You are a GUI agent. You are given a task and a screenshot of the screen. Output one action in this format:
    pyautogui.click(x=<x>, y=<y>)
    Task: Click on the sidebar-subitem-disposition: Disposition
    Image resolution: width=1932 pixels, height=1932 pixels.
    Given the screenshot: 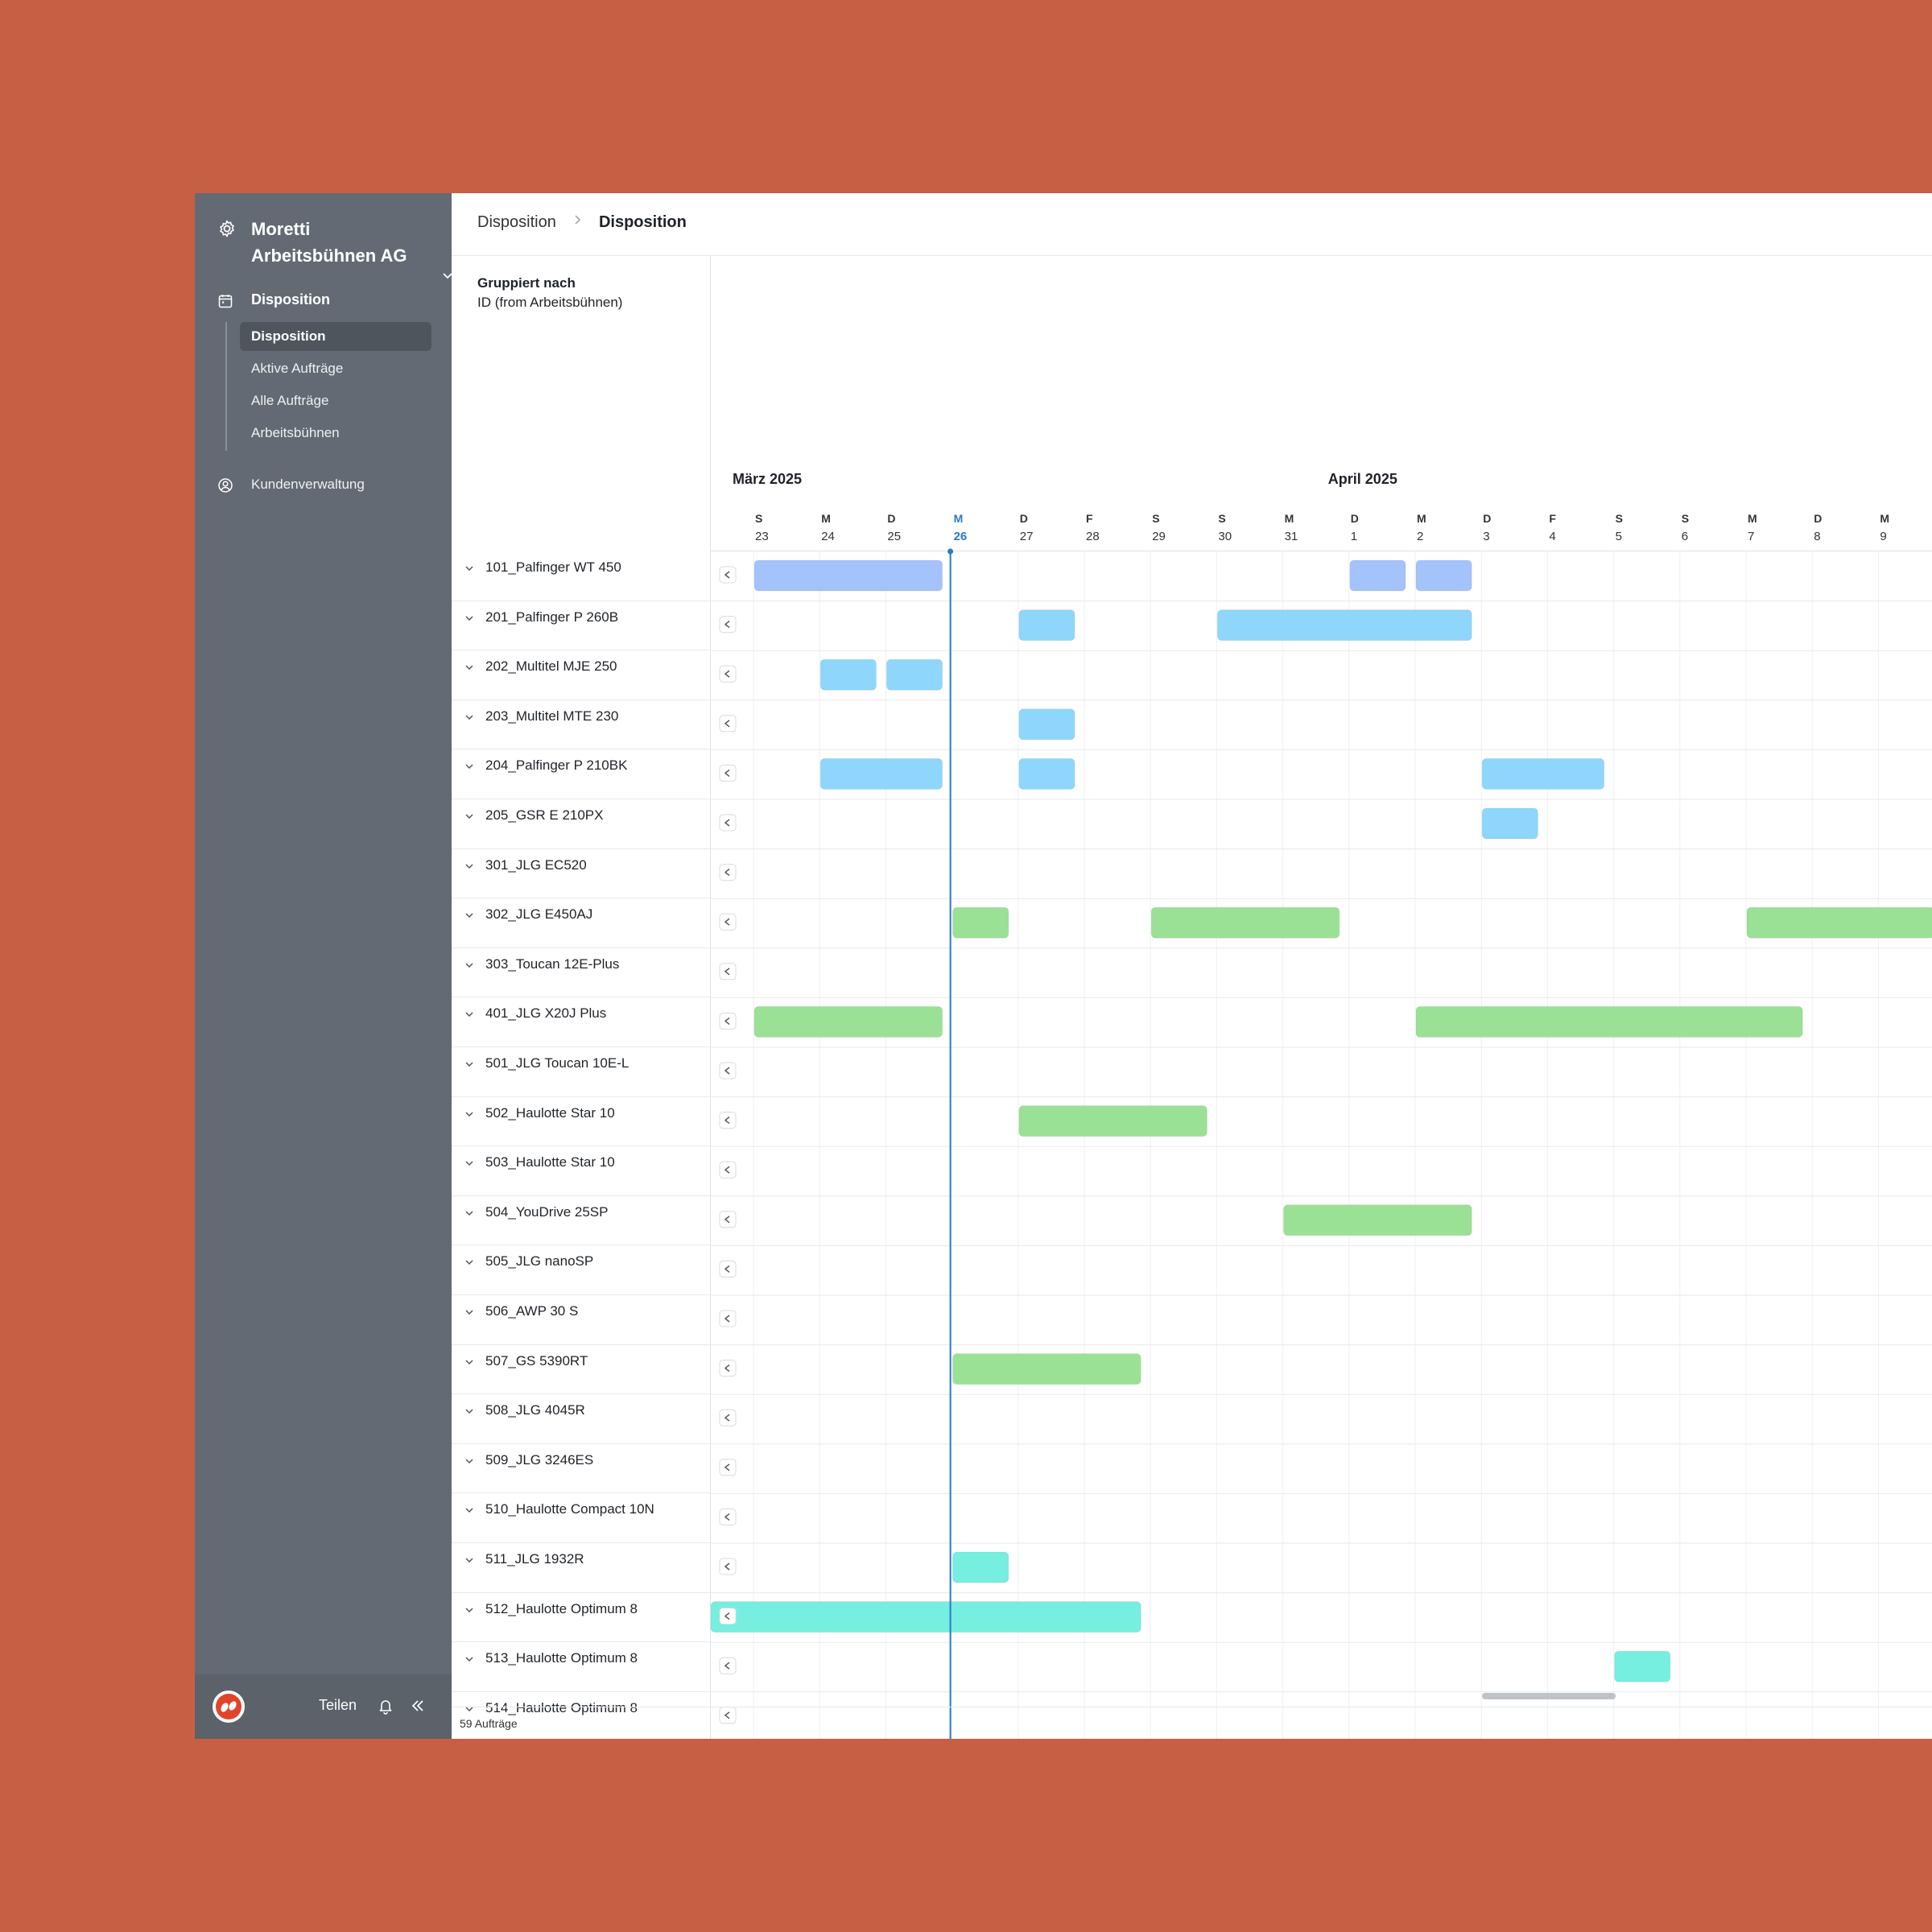 What is the action you would take?
    pyautogui.click(x=335, y=336)
    